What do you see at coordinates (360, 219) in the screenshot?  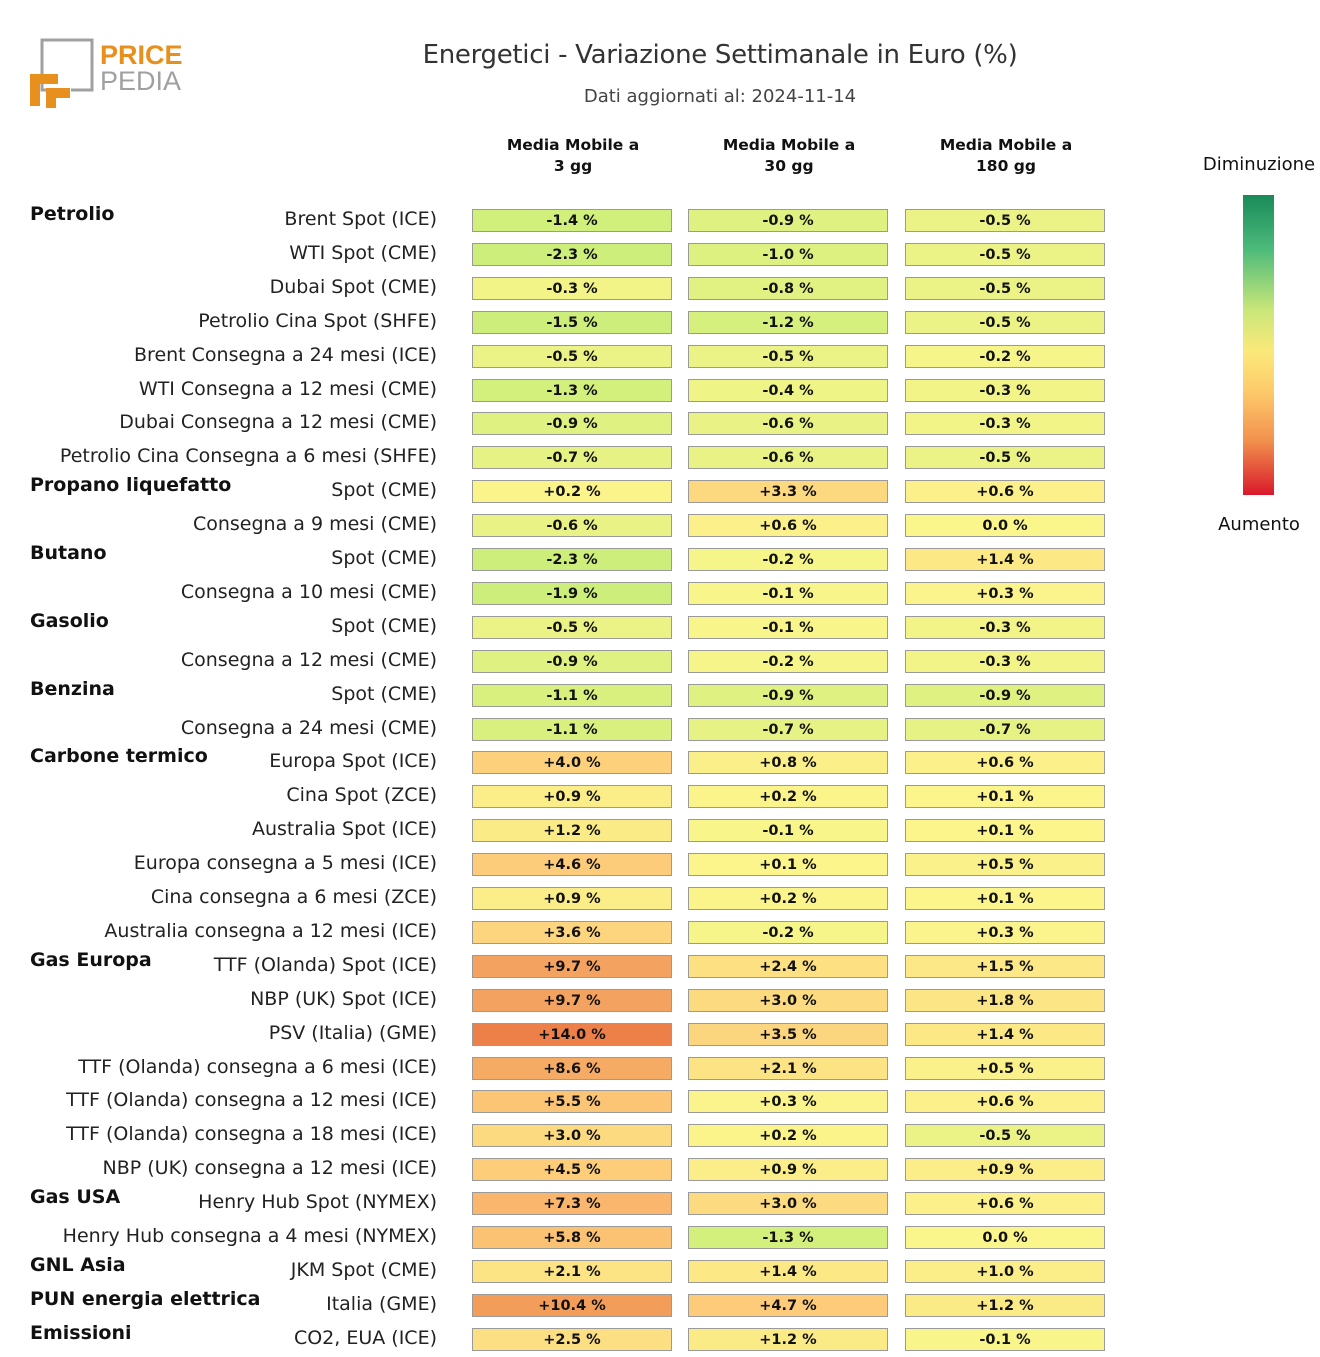 I see `row-label: Brent Spot (ICE)` at bounding box center [360, 219].